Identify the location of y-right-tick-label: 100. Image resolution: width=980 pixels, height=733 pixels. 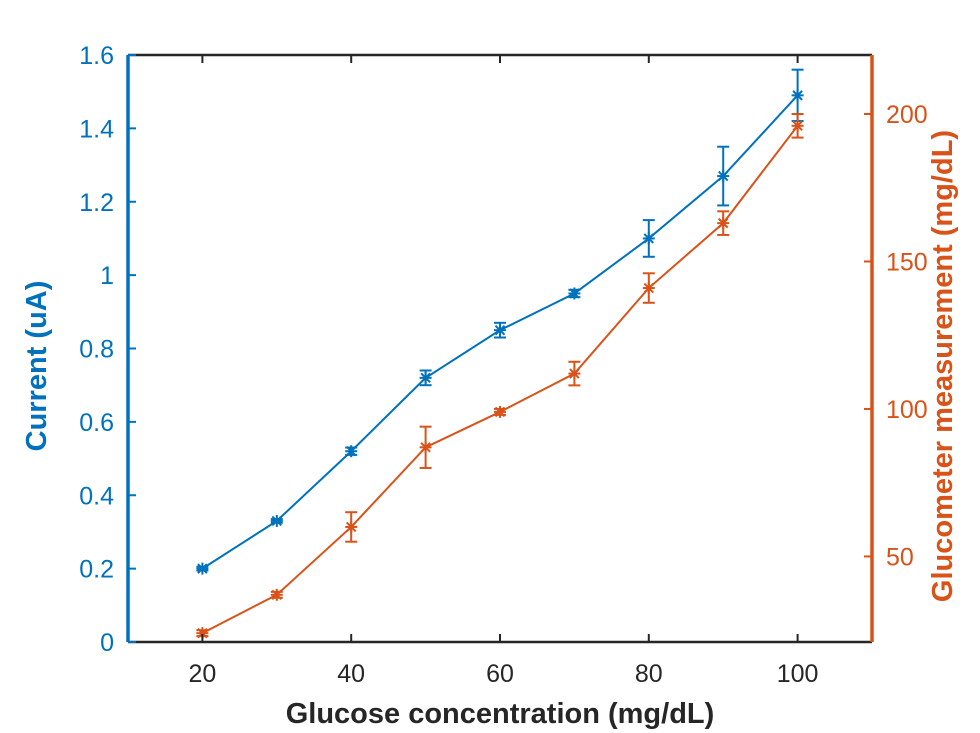
(907, 410).